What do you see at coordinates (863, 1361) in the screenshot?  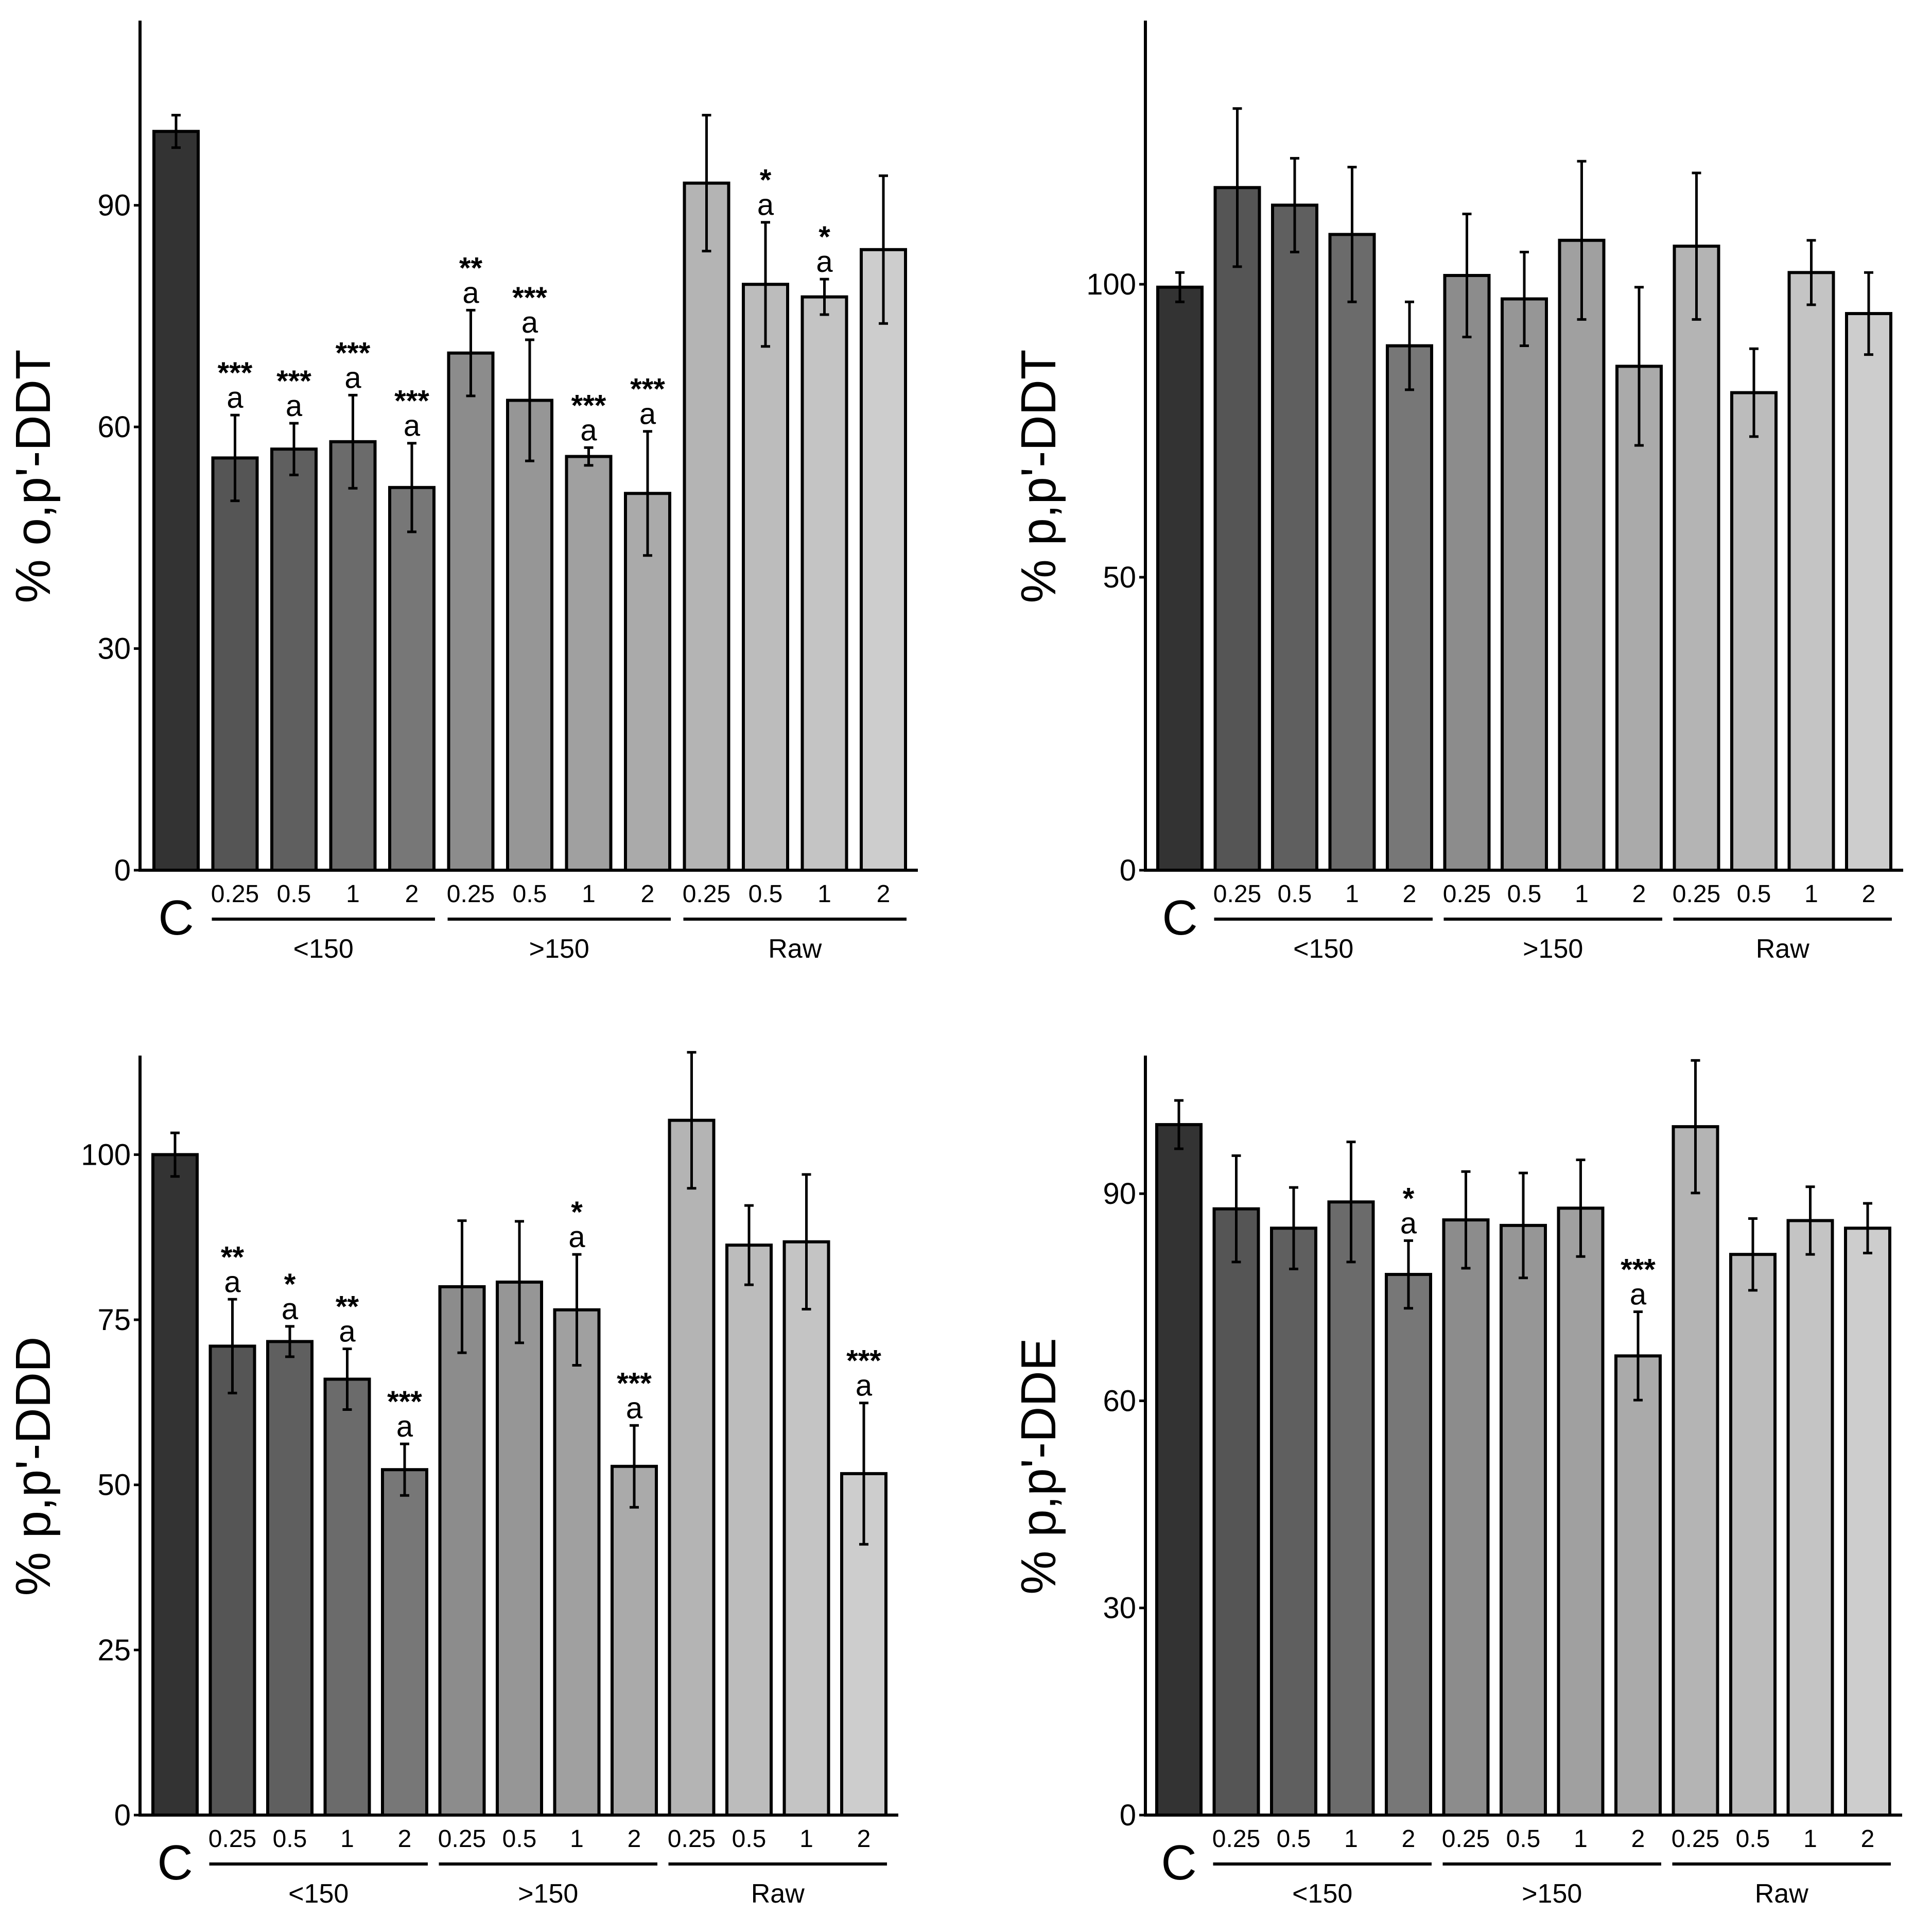 I see `annotation-stars-12: ***` at bounding box center [863, 1361].